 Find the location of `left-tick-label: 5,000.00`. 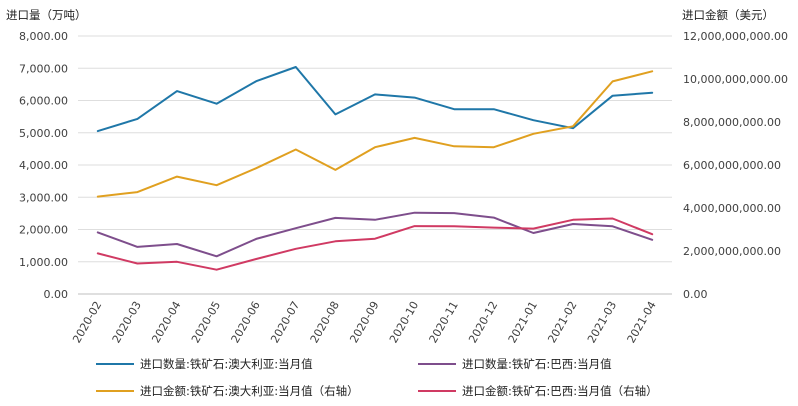

left-tick-label: 5,000.00 is located at coordinates (43, 133).